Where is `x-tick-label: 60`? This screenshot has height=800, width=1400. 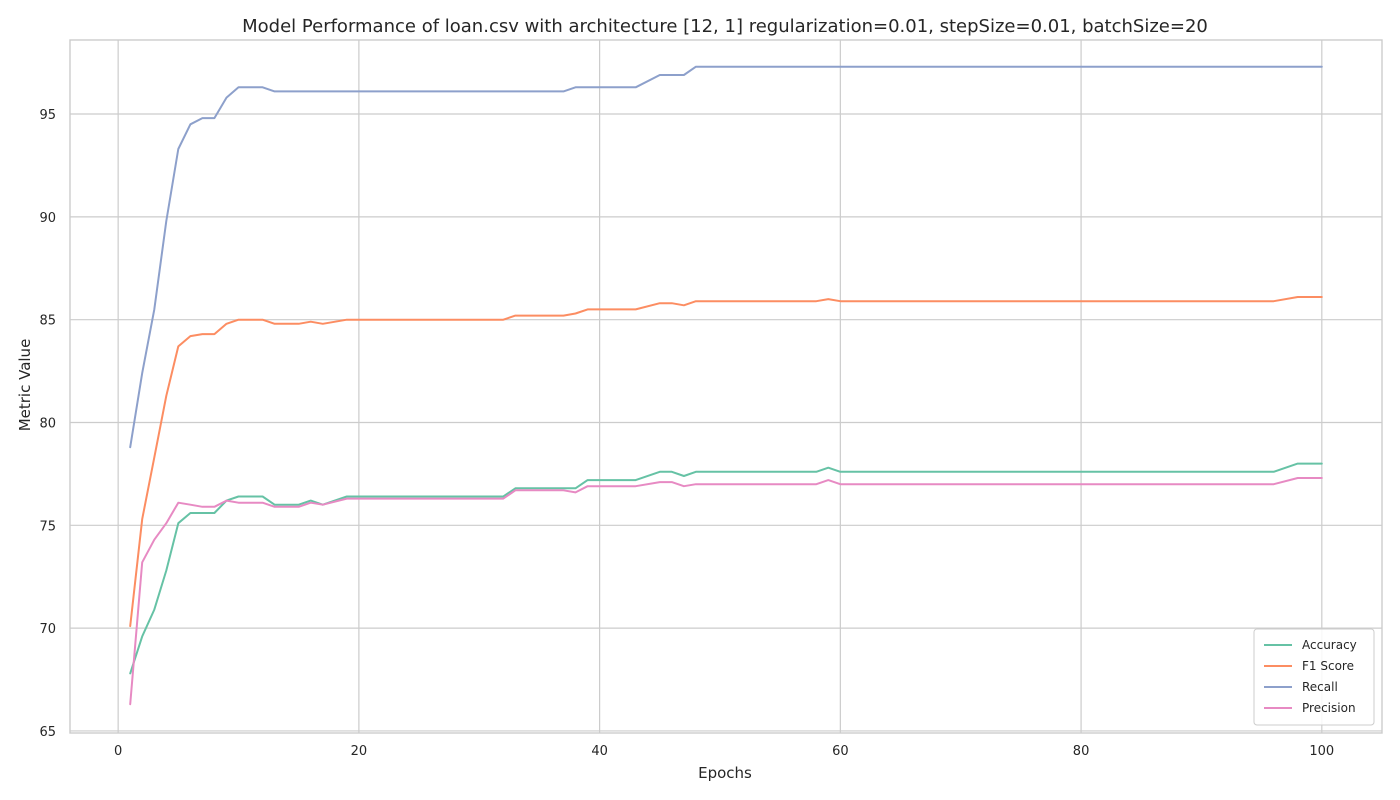
x-tick-label: 60 is located at coordinates (840, 751).